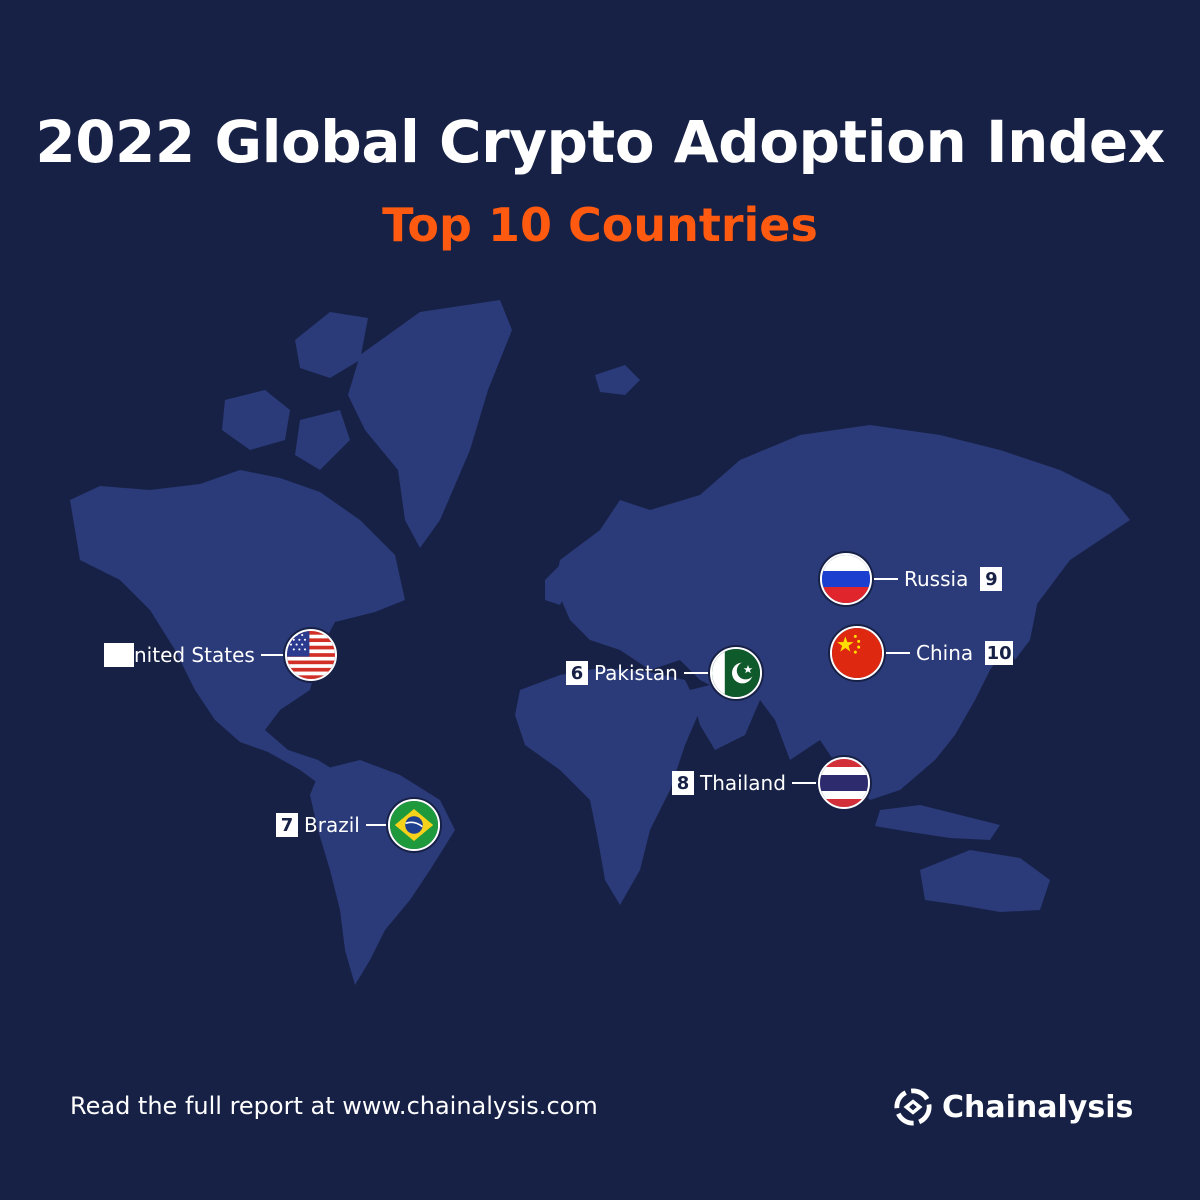 The height and width of the screenshot is (1200, 1200). Describe the element at coordinates (413, 825) in the screenshot. I see `brazil-flag-icon` at that location.